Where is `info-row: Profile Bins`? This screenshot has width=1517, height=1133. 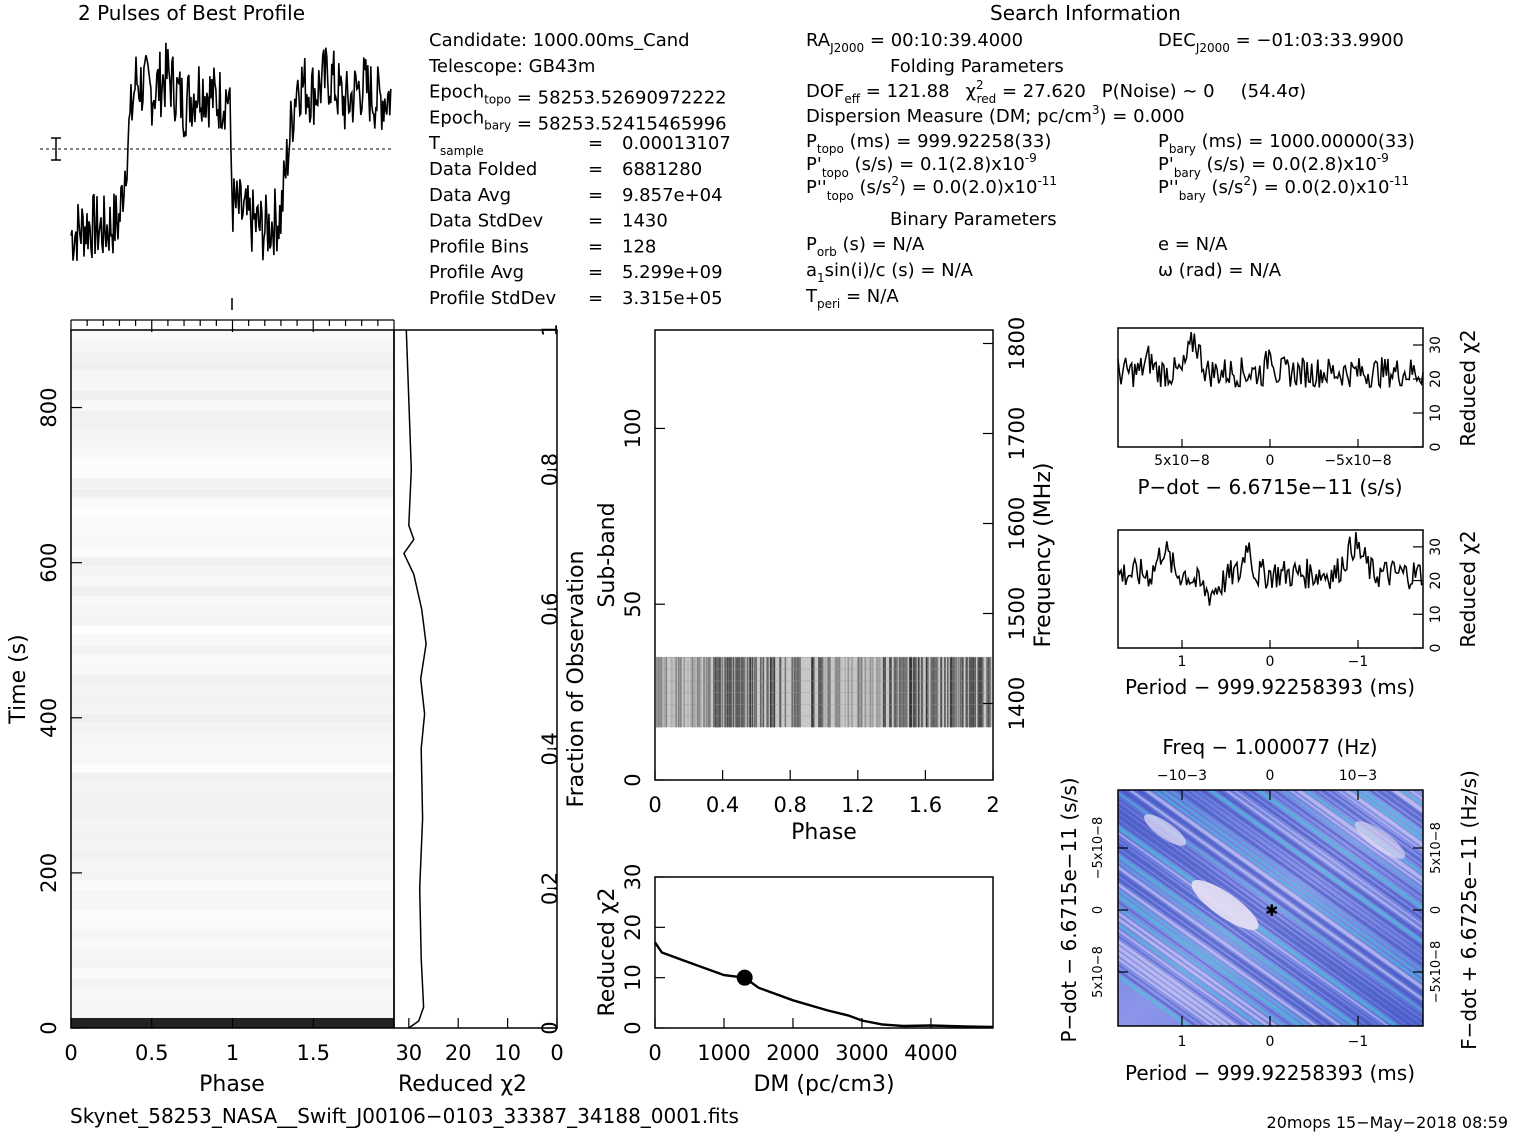
info-row: Profile Bins is located at coordinates (479, 246).